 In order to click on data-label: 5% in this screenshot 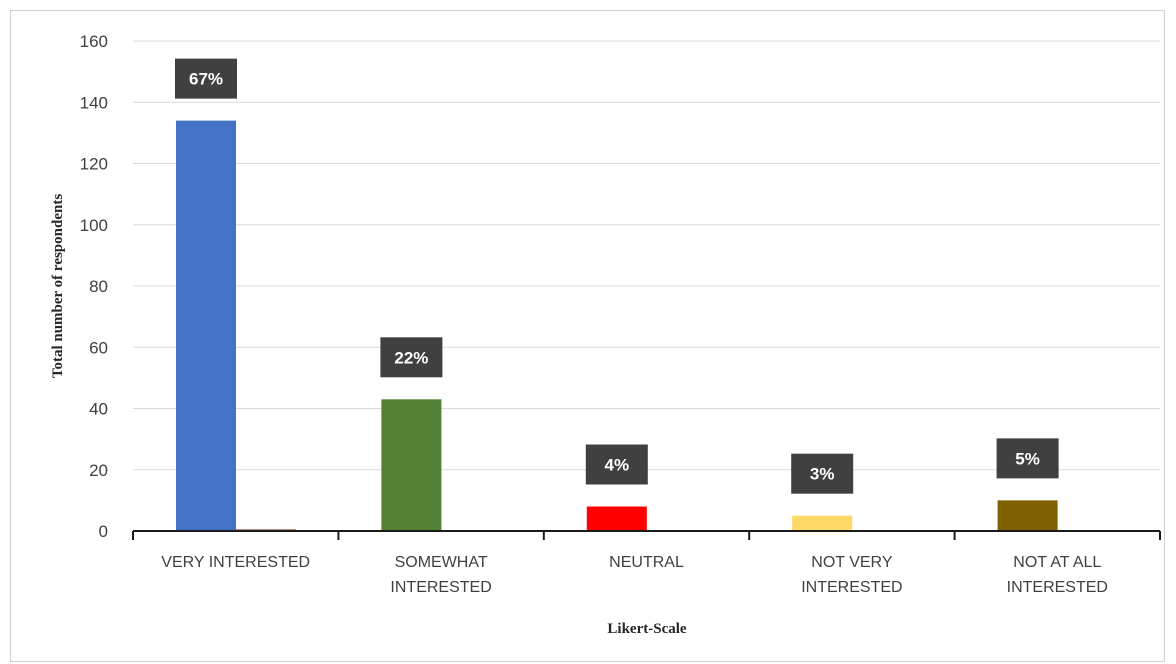, I will do `click(1027, 458)`.